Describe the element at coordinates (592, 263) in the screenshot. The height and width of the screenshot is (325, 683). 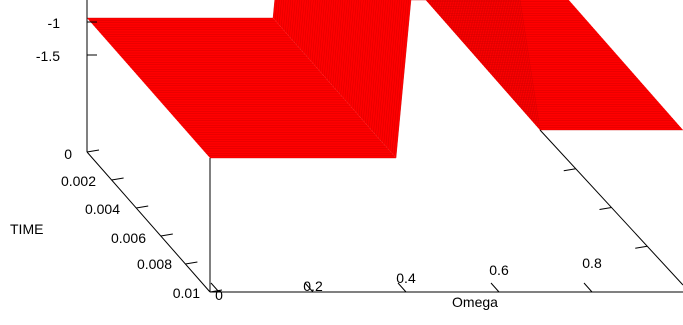
I see `omega-tick-label: 0.8` at that location.